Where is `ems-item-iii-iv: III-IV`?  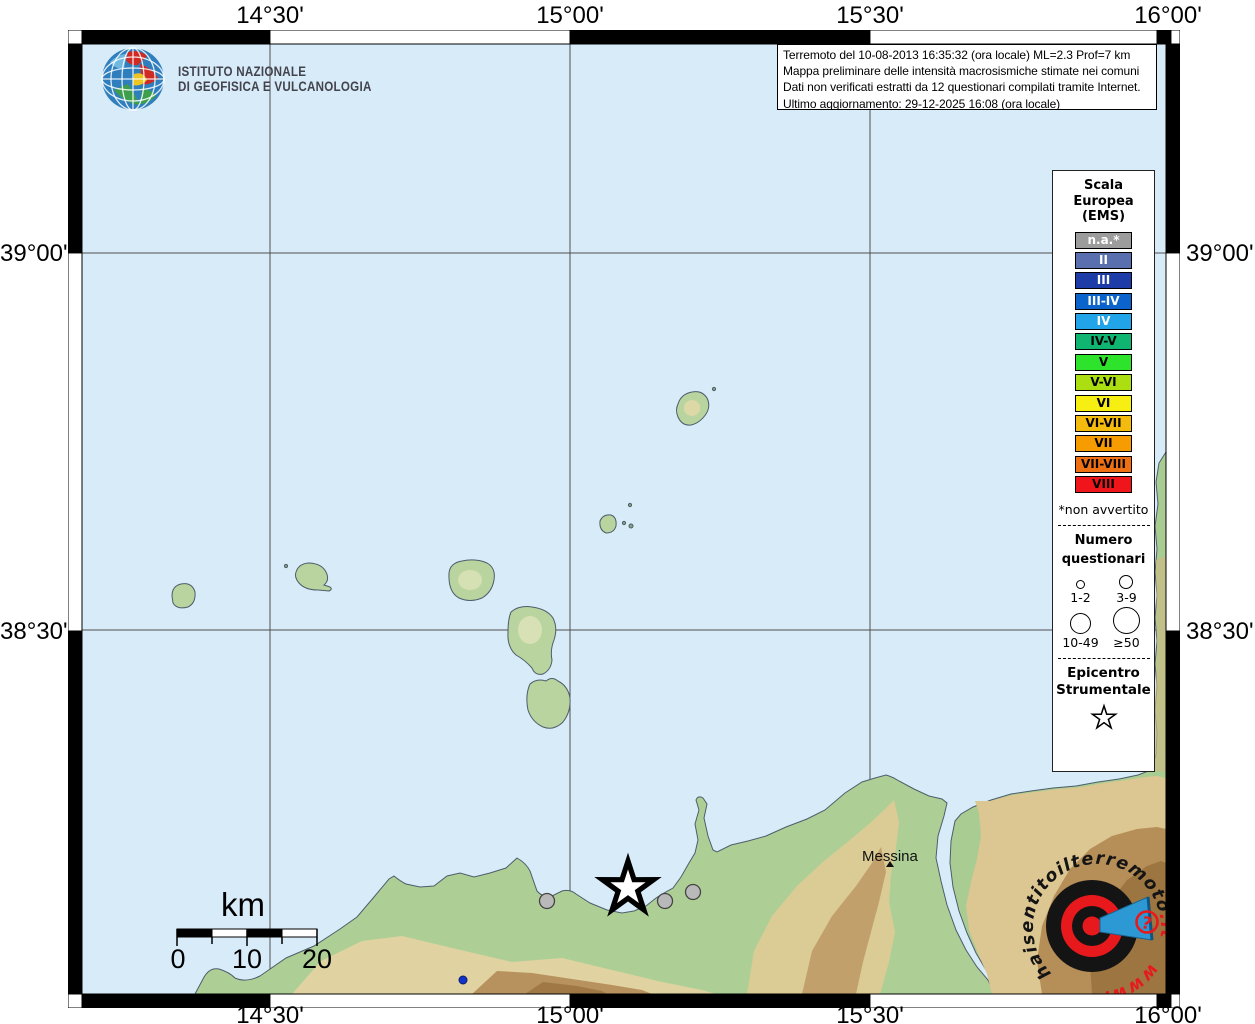 ems-item-iii-iv: III-IV is located at coordinates (1103, 301).